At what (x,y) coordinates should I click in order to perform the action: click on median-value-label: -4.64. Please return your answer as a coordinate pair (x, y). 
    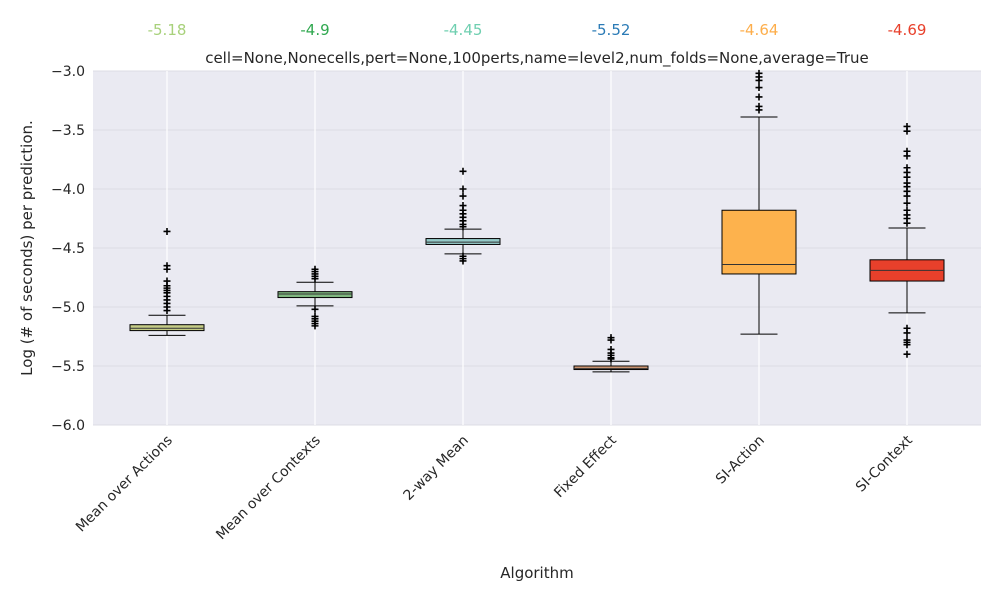
    Looking at the image, I should click on (759, 30).